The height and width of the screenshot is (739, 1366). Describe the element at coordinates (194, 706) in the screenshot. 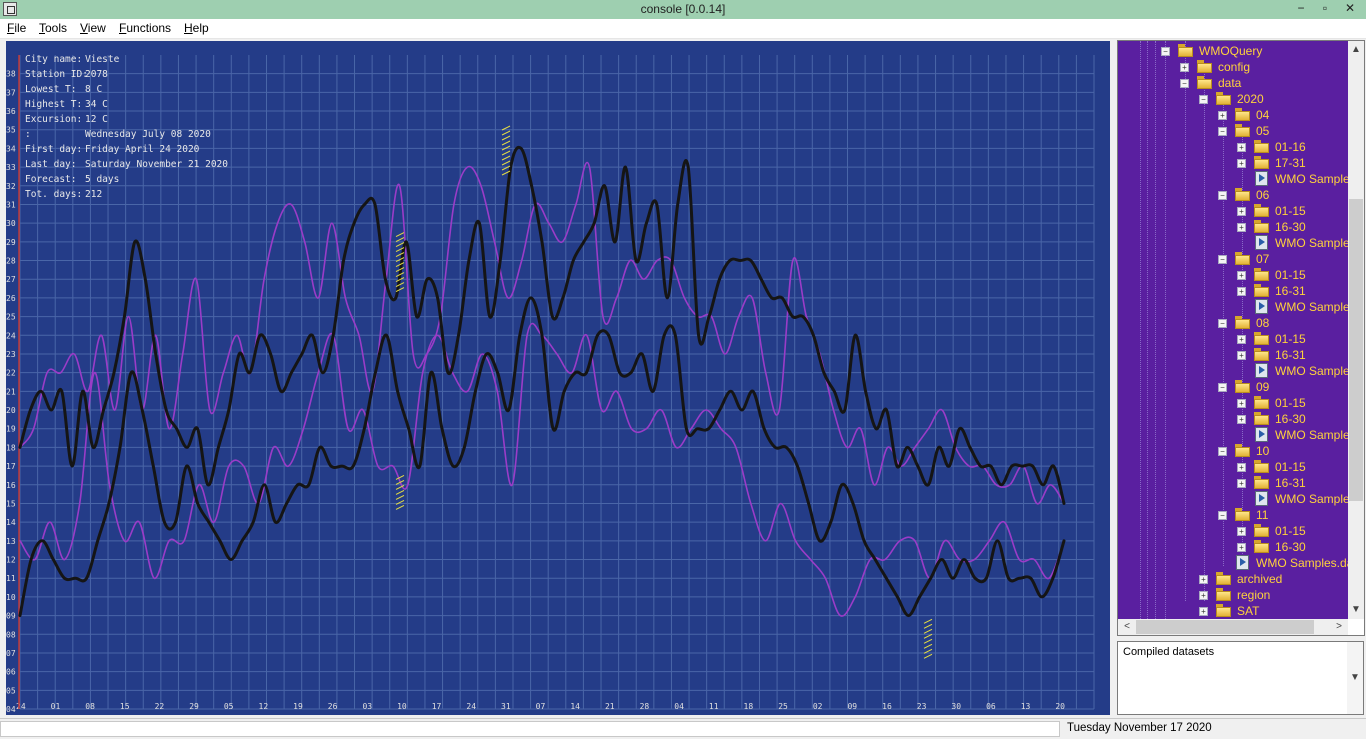

I see `x-tick-label: 29` at that location.